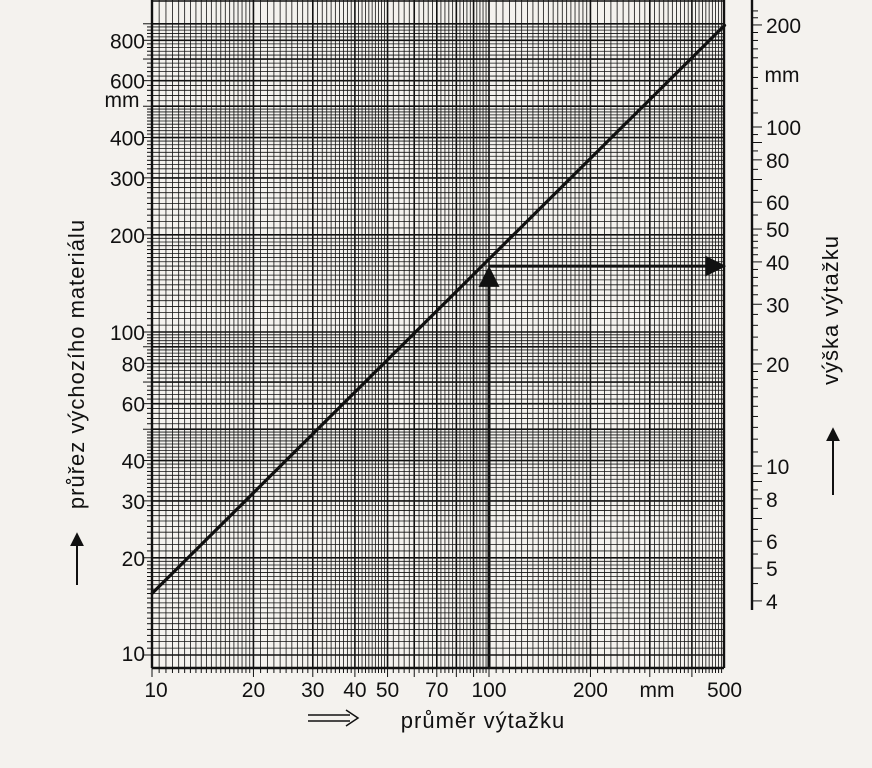  Describe the element at coordinates (127, 236) in the screenshot. I see `y-tick-label: 200` at that location.